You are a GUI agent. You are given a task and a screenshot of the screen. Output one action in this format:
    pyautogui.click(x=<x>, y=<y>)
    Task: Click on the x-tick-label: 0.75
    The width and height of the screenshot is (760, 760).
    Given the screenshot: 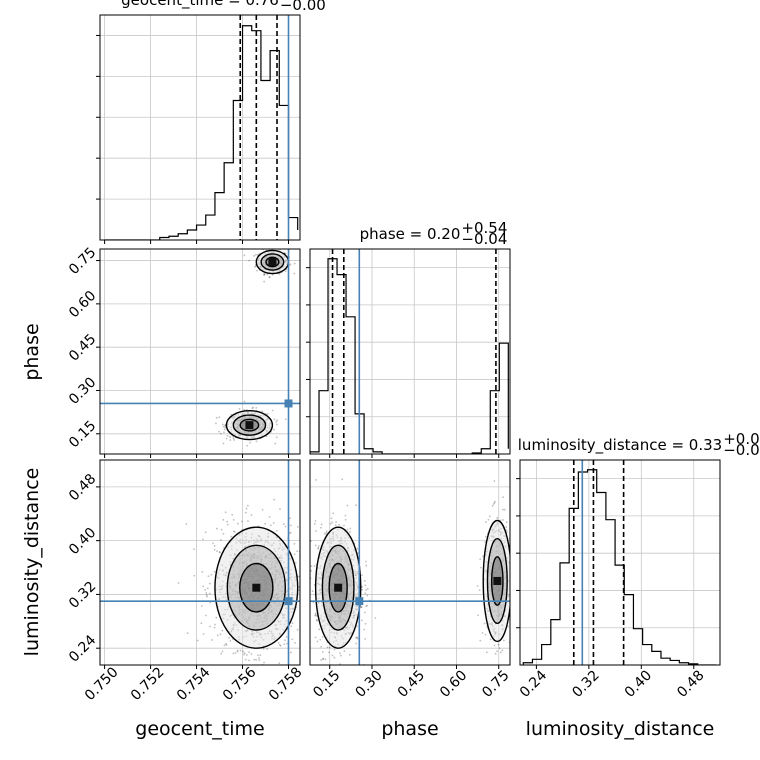 What is the action you would take?
    pyautogui.click(x=495, y=683)
    